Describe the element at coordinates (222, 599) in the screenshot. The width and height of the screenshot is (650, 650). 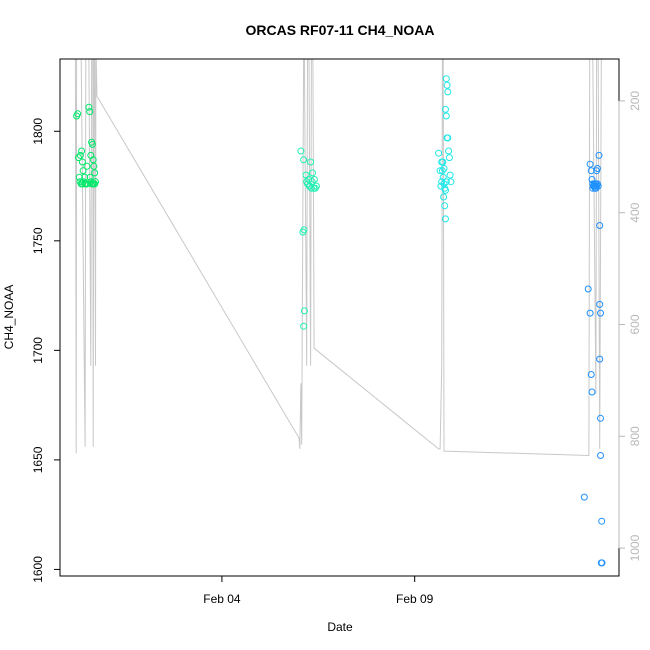
I see `x-tick-label: Feb 04` at that location.